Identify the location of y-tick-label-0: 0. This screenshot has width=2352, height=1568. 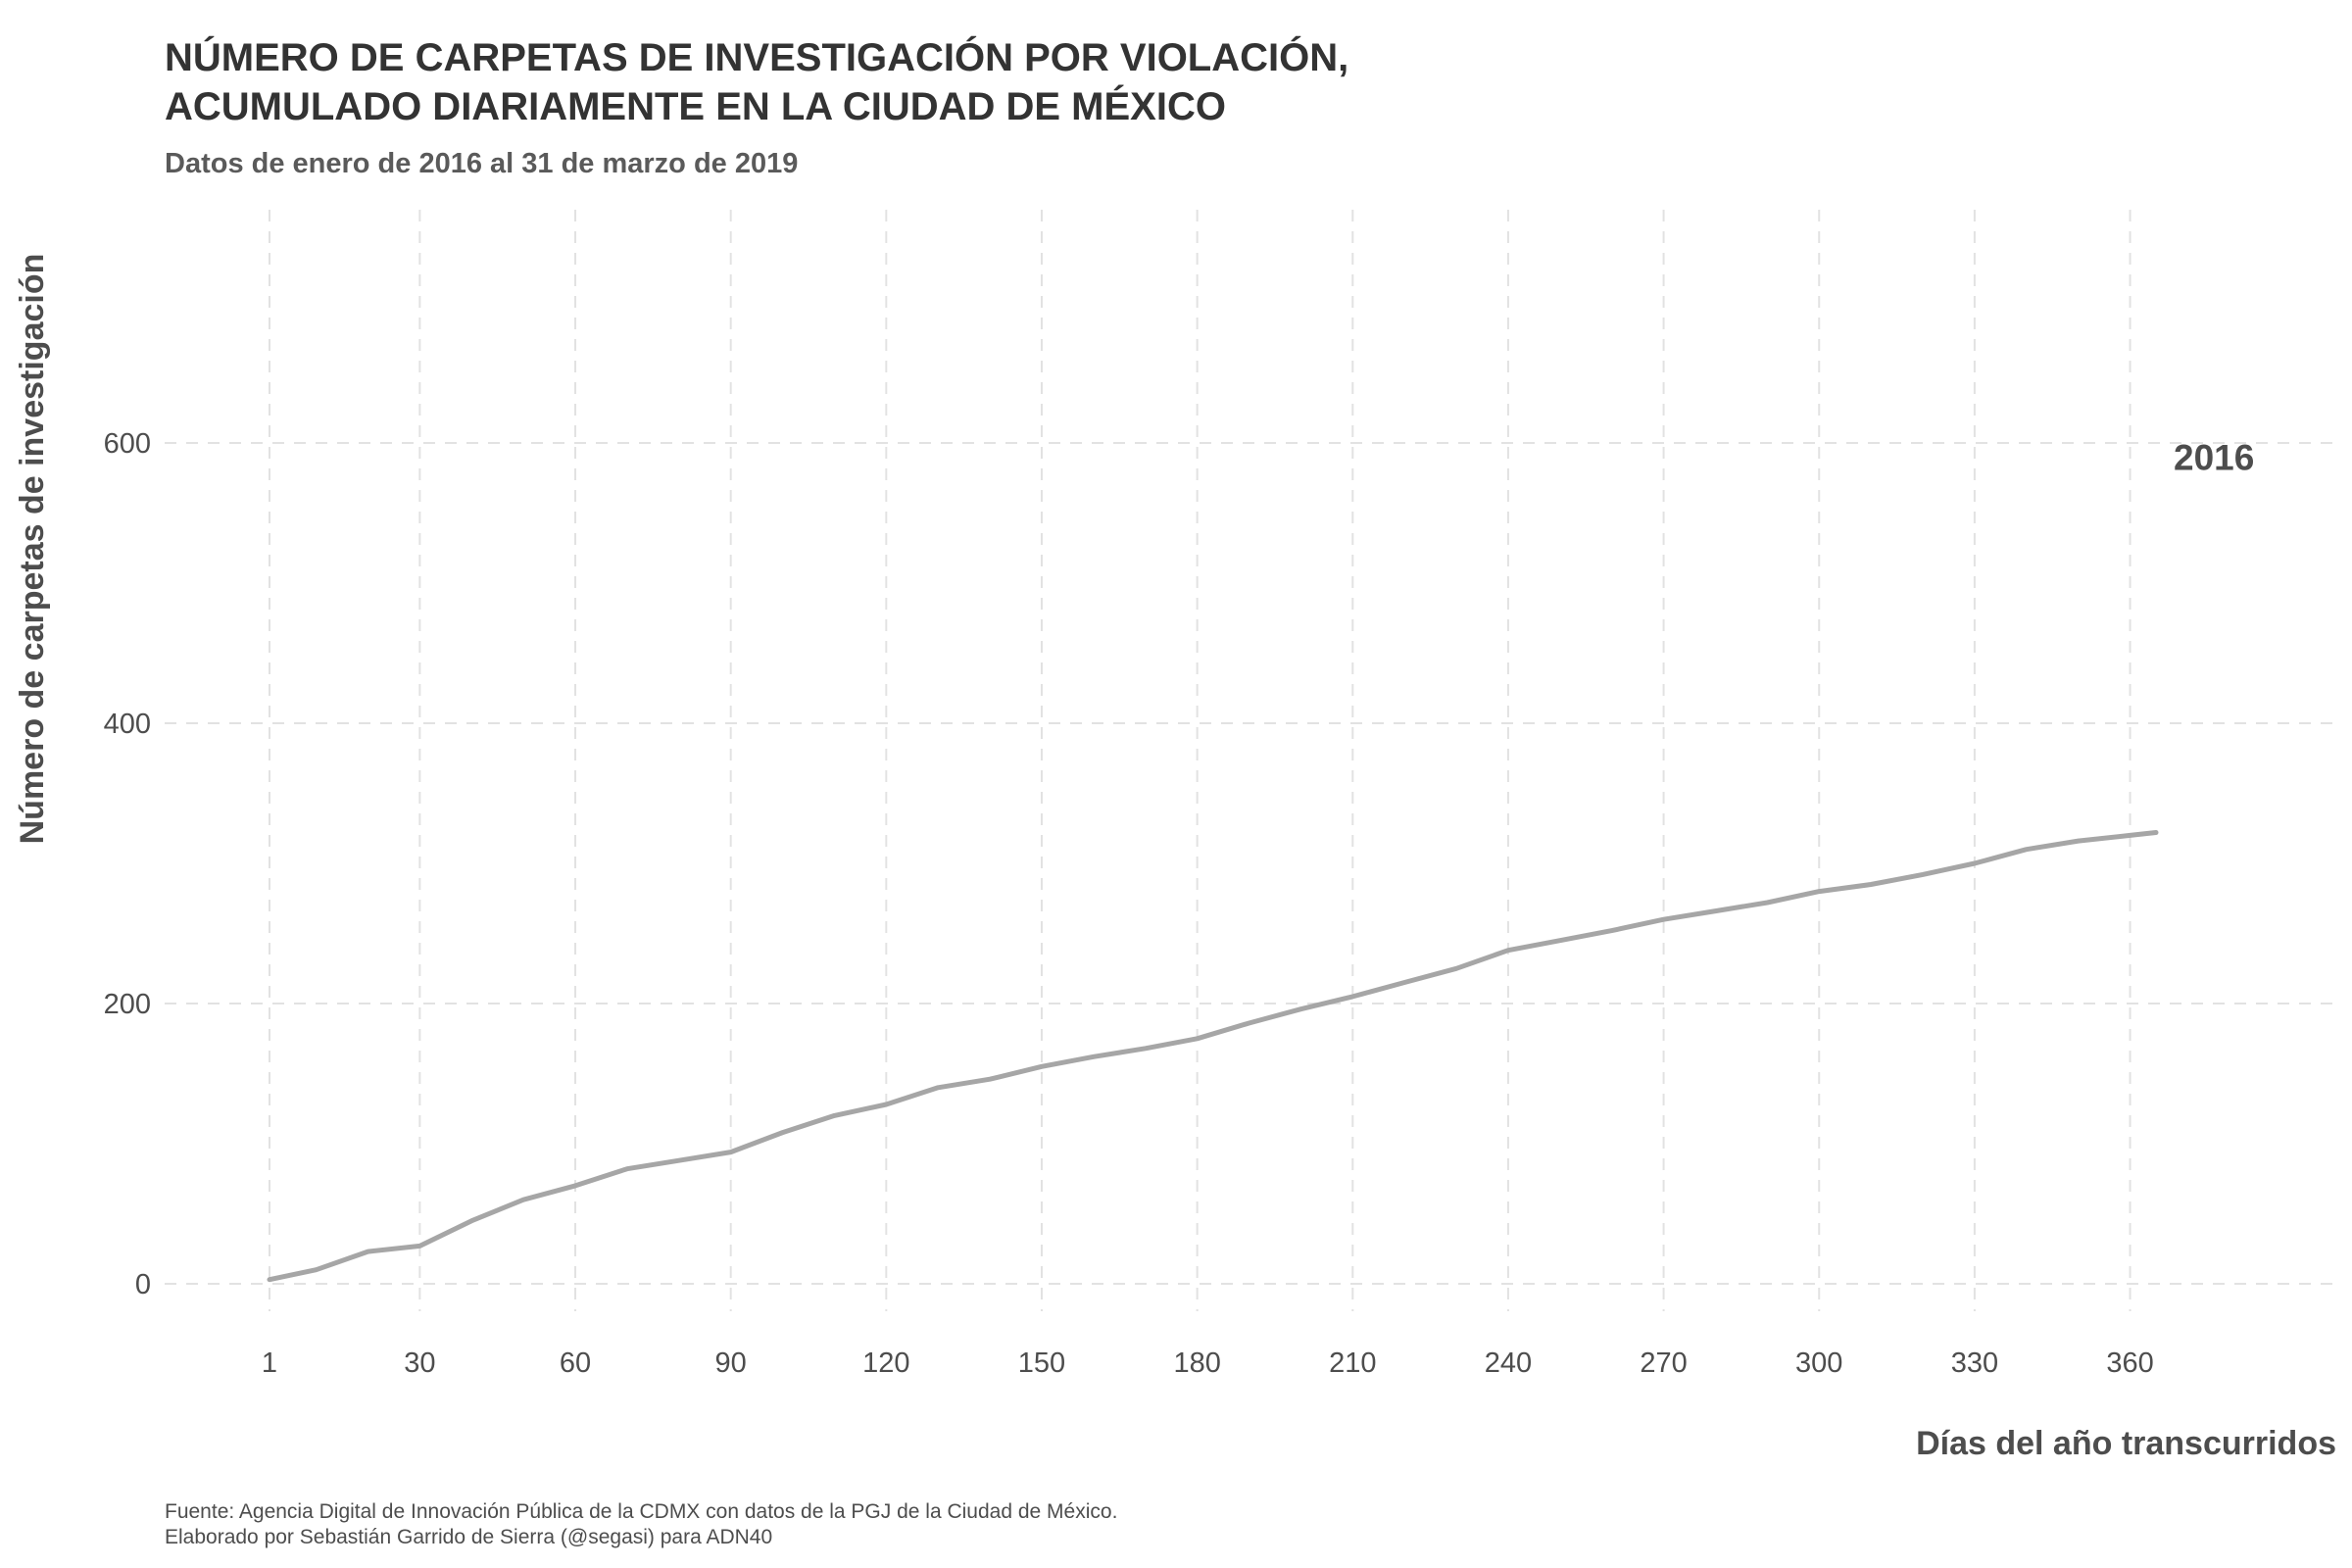
(143, 1284).